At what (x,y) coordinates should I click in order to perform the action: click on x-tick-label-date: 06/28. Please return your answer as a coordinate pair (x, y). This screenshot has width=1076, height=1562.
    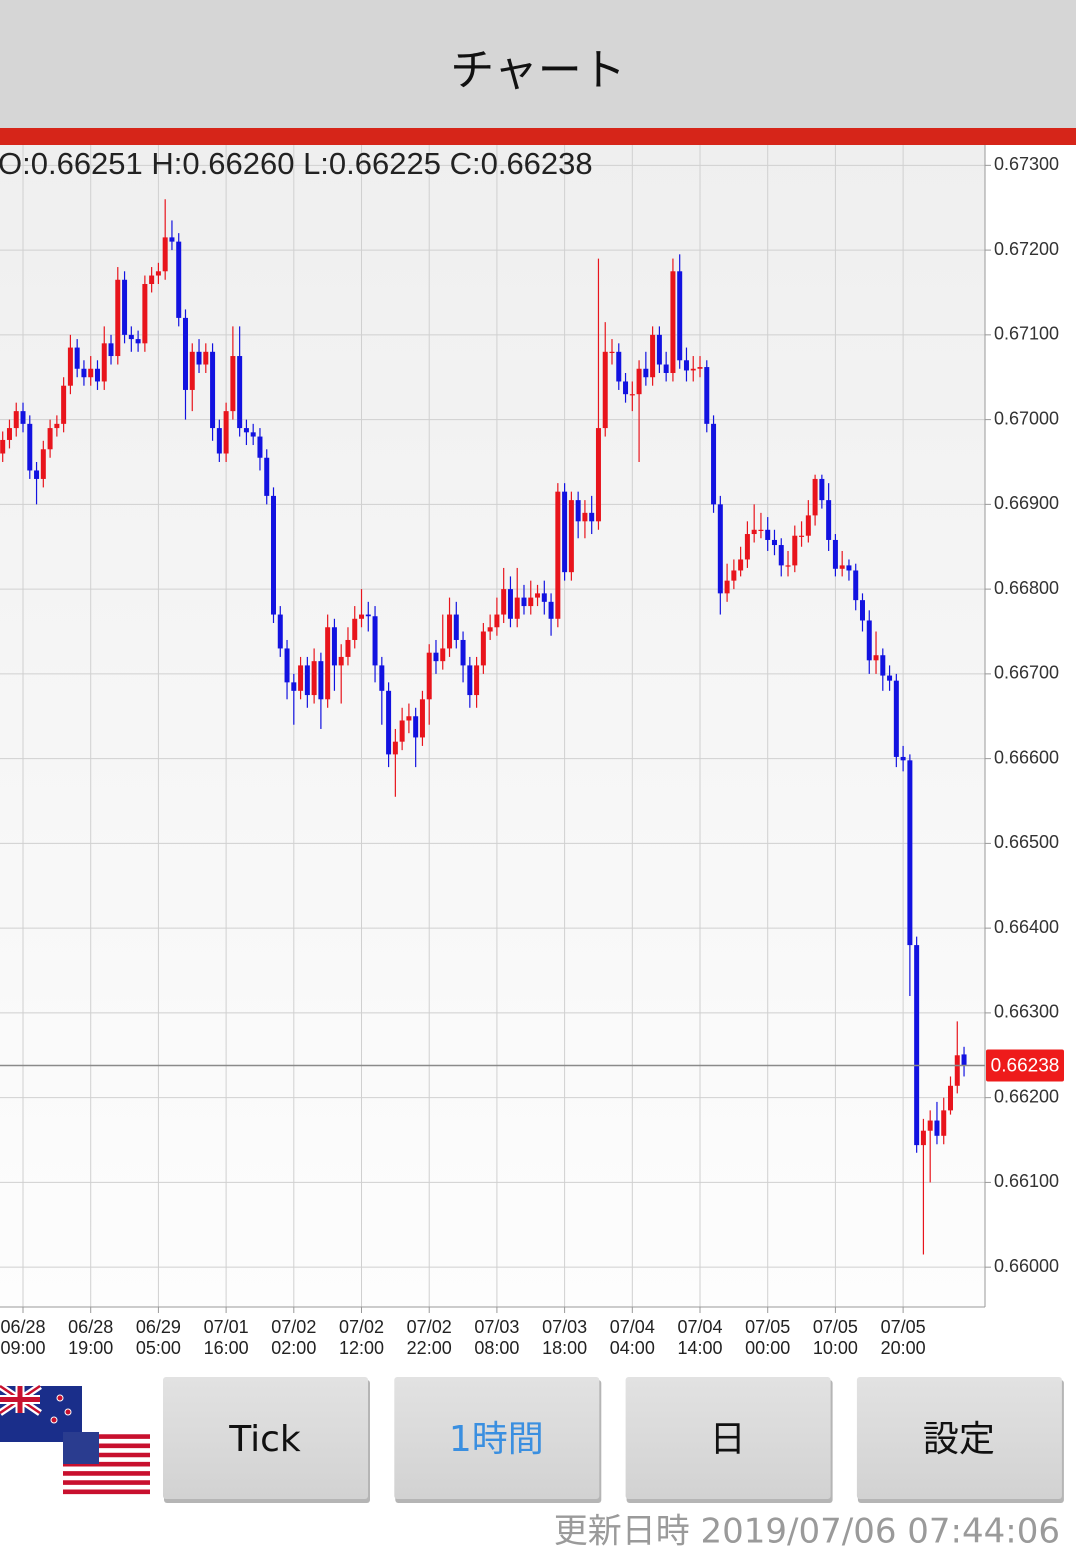
    Looking at the image, I should click on (90, 1327).